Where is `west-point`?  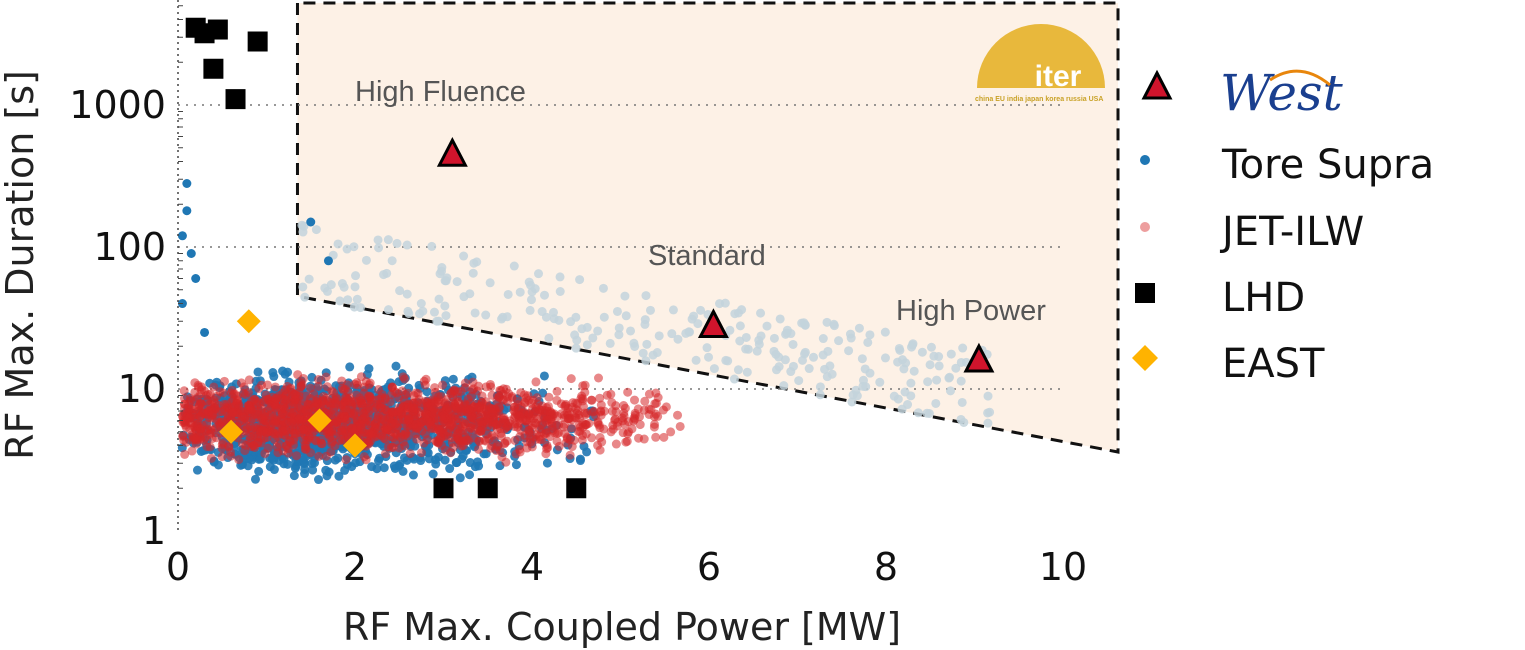 west-point is located at coordinates (452, 151).